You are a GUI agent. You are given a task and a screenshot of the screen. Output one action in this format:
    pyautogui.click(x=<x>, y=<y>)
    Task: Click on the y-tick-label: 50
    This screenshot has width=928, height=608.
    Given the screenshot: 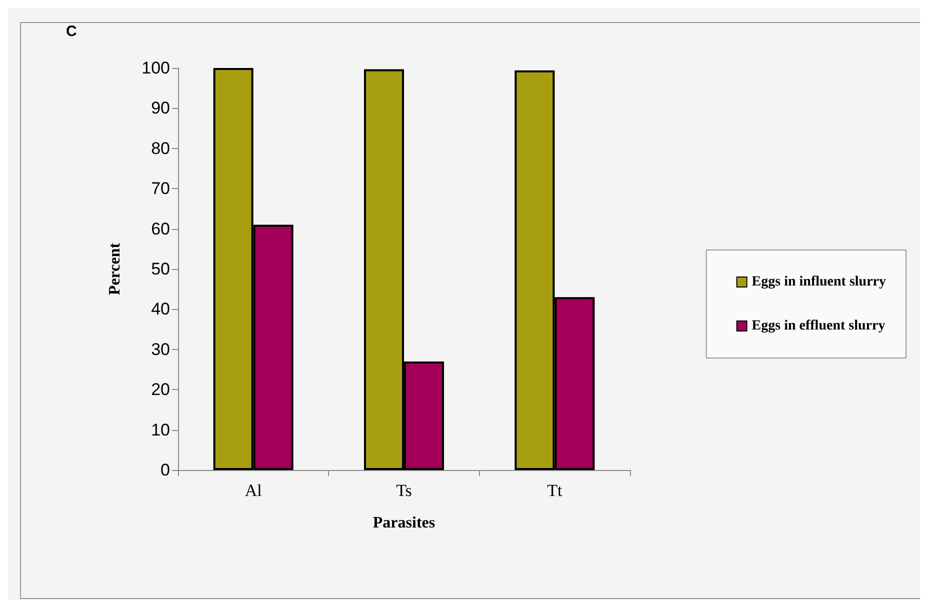 What is the action you would take?
    pyautogui.click(x=160, y=269)
    